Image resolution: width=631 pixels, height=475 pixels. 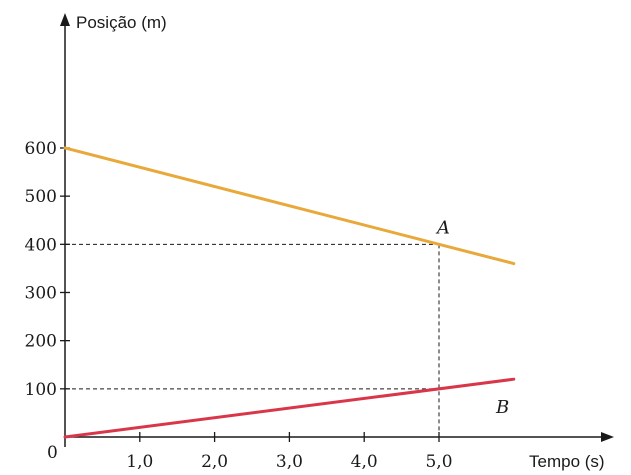 I want to click on x-tick-label: 5,0, so click(x=438, y=462).